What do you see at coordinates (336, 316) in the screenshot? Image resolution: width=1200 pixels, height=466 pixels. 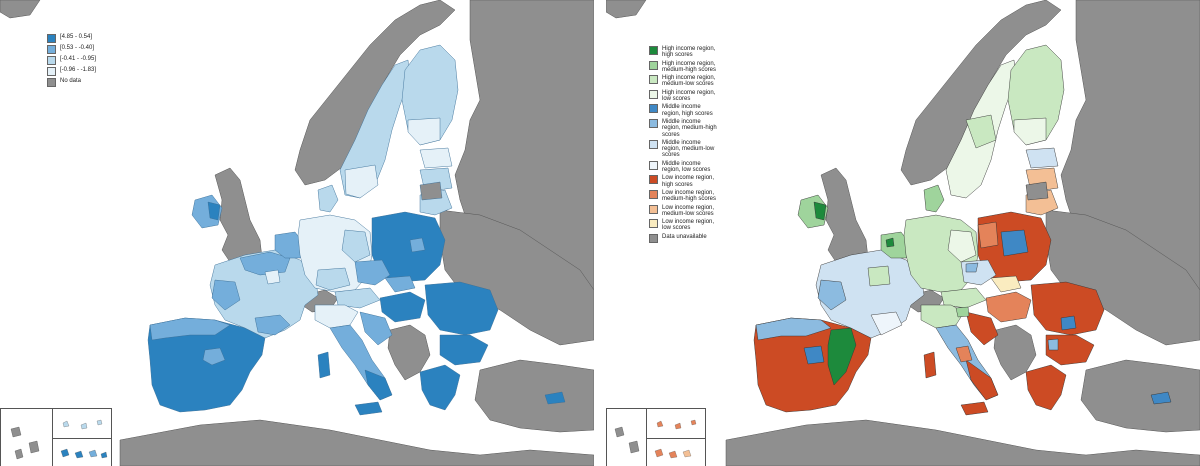 I see `region-italy-north` at bounding box center [336, 316].